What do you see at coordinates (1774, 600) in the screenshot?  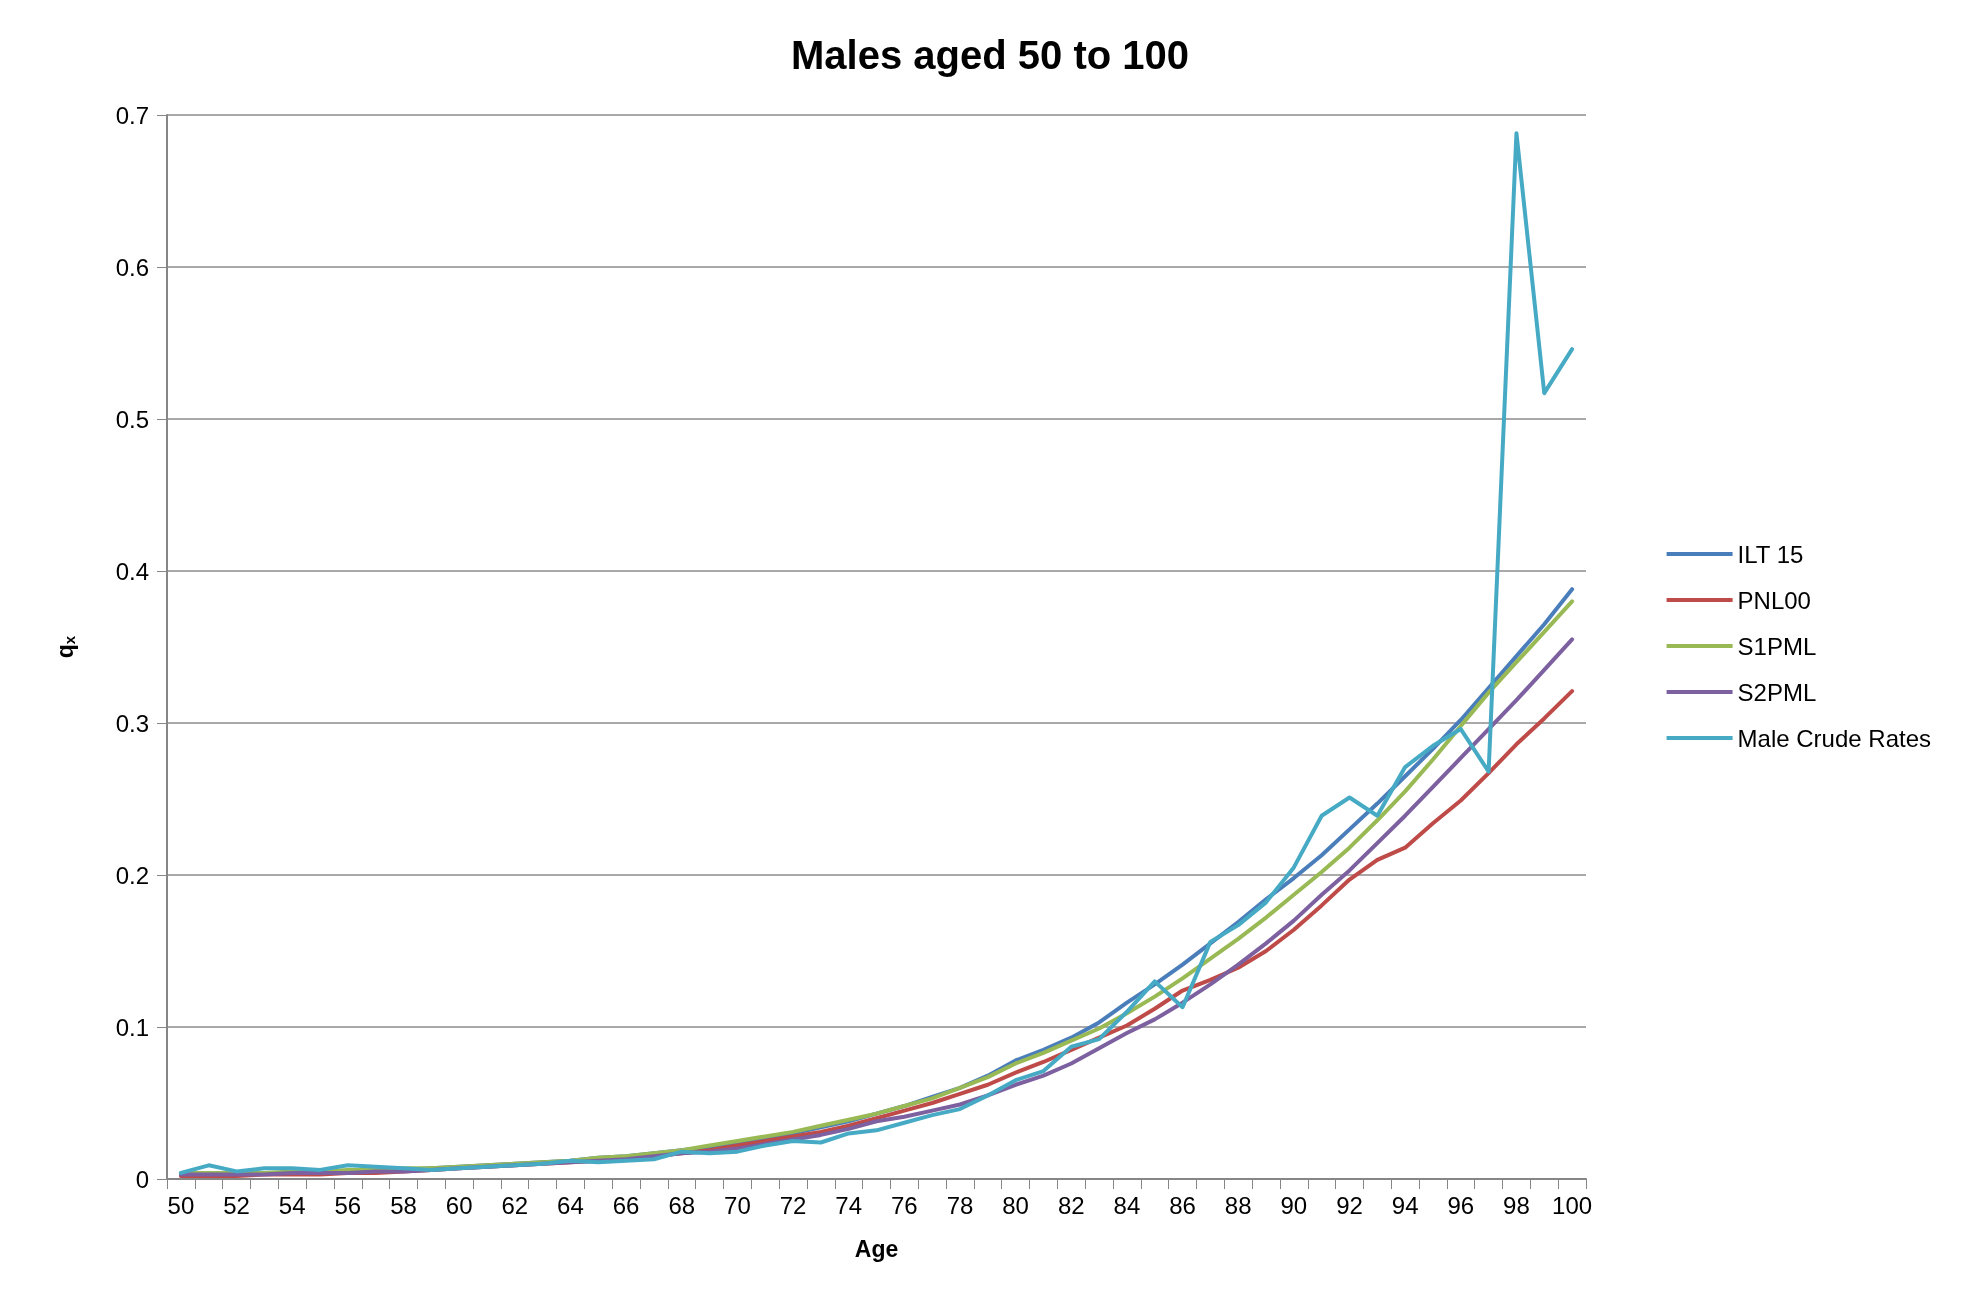 I see `legend-label: PNL00` at bounding box center [1774, 600].